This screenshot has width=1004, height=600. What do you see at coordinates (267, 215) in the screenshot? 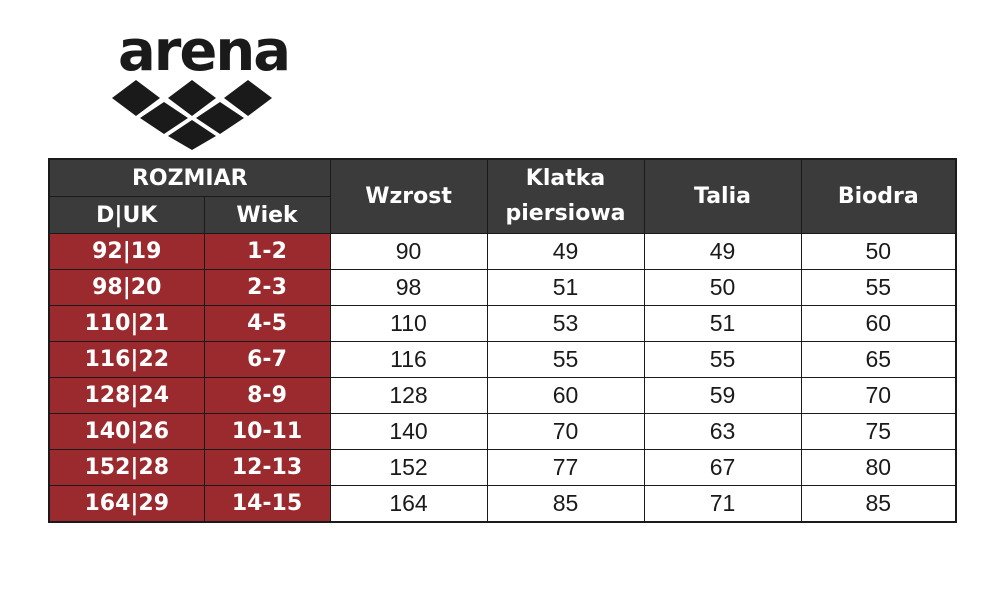
I see `header-age: Wiek` at bounding box center [267, 215].